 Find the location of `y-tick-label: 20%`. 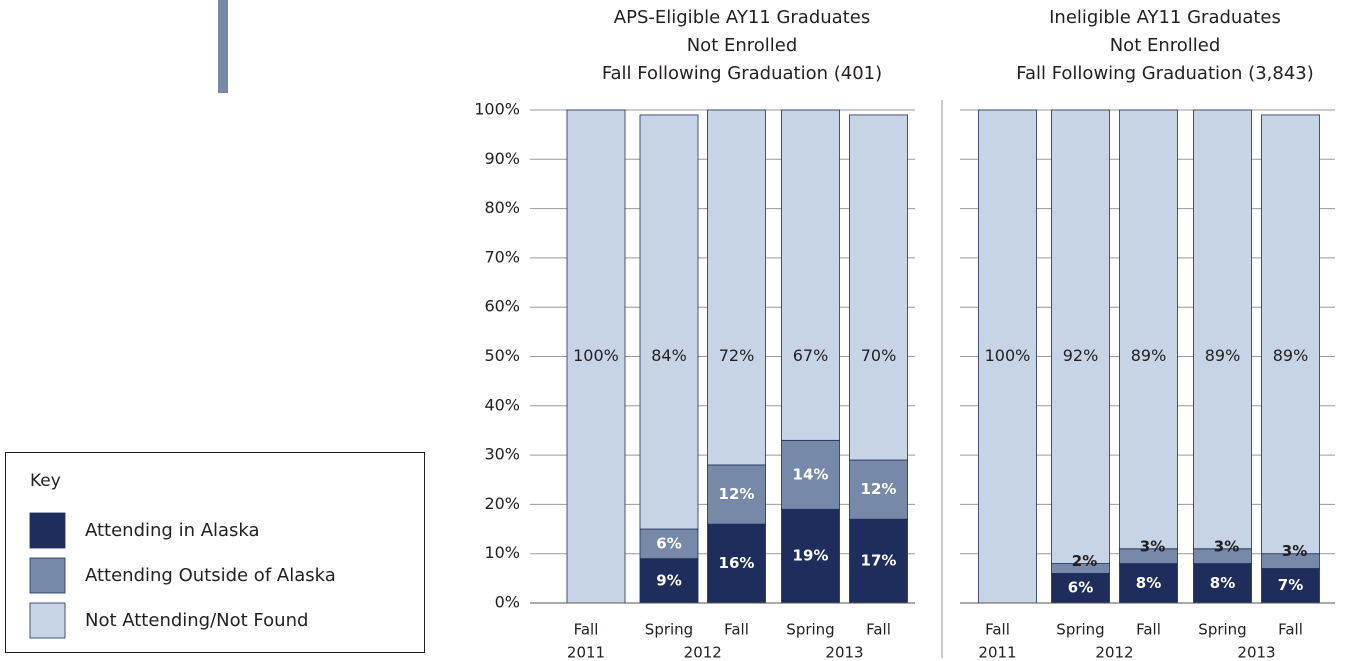

y-tick-label: 20% is located at coordinates (502, 503).